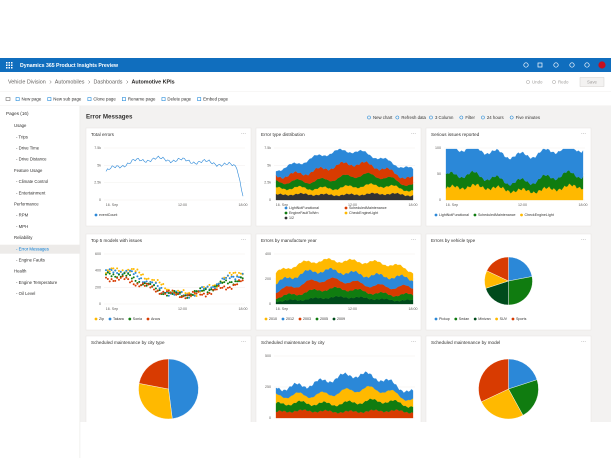 Image resolution: width=611 pixels, height=458 pixels. What do you see at coordinates (444, 319) in the screenshot?
I see `legend-item: Pickup` at bounding box center [444, 319].